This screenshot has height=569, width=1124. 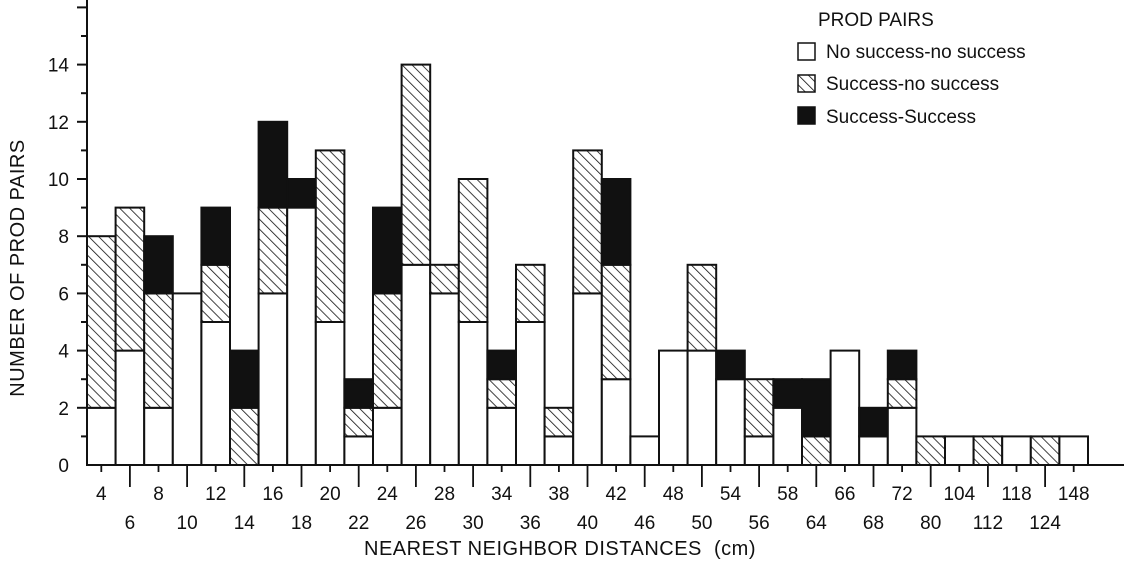 I want to click on x-tick-label: 16, so click(x=272, y=494).